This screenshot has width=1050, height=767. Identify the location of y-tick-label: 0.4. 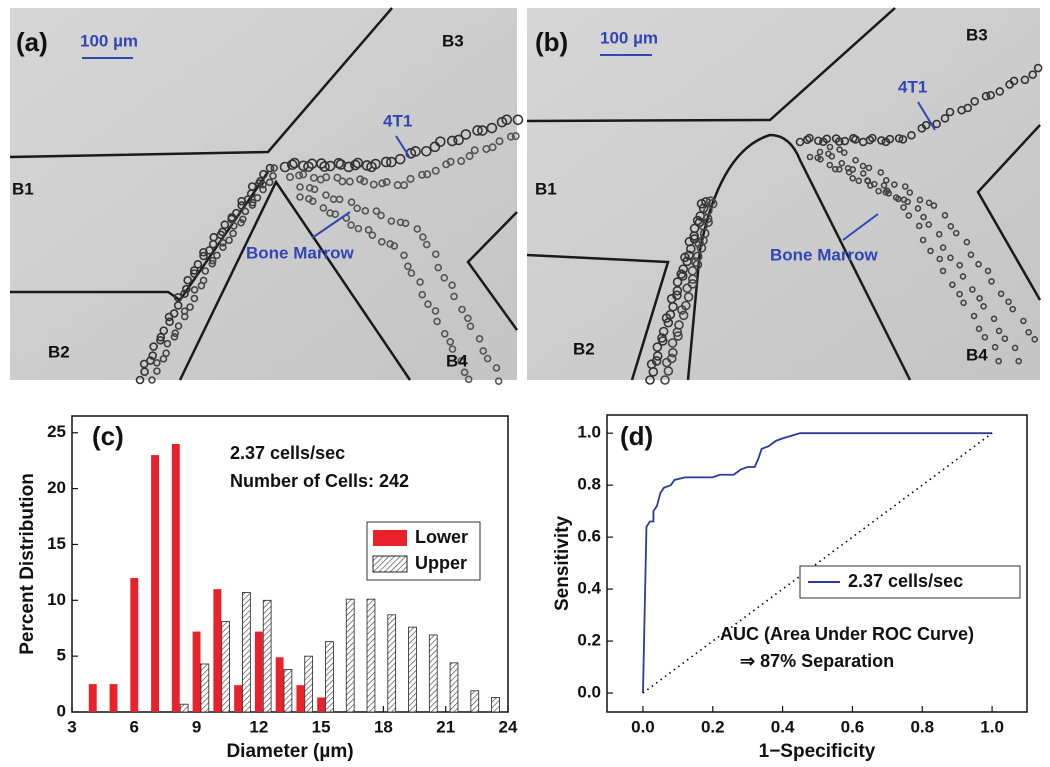
(589, 588).